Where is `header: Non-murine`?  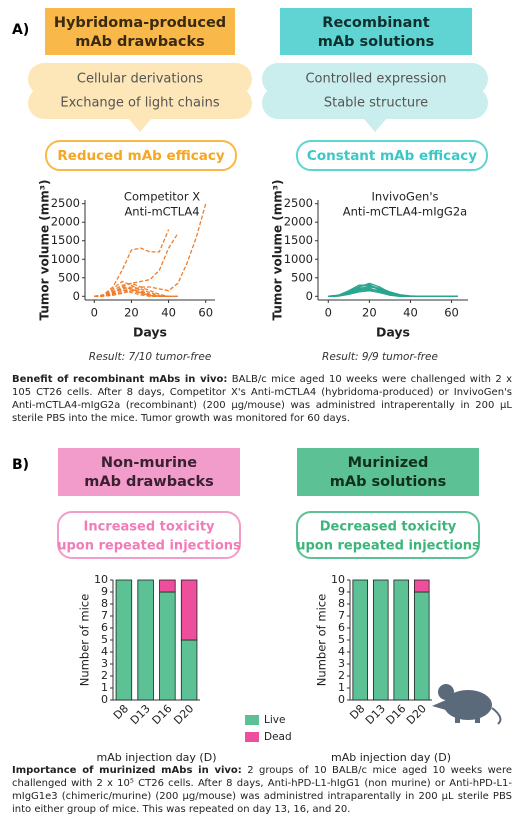
header: Non-murine is located at coordinates (149, 463).